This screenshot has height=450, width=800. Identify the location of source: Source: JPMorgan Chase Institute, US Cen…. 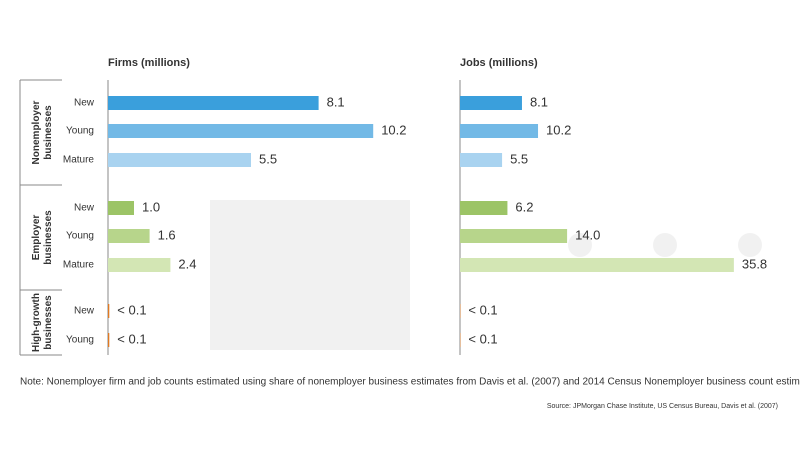
(662, 406).